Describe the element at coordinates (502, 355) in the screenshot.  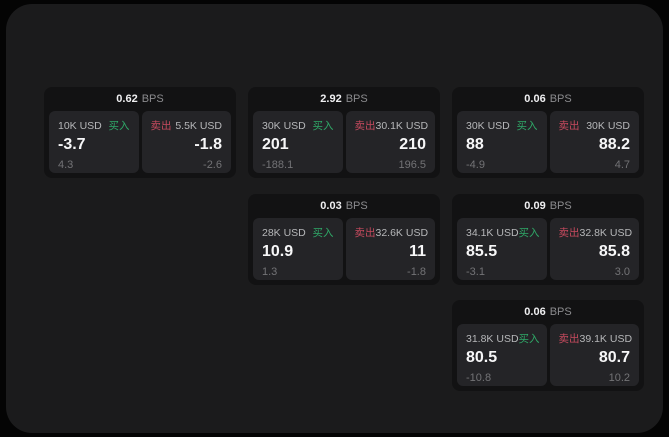
I see `buy-pane: 31.8K USD 买入 80.5 -10.8` at that location.